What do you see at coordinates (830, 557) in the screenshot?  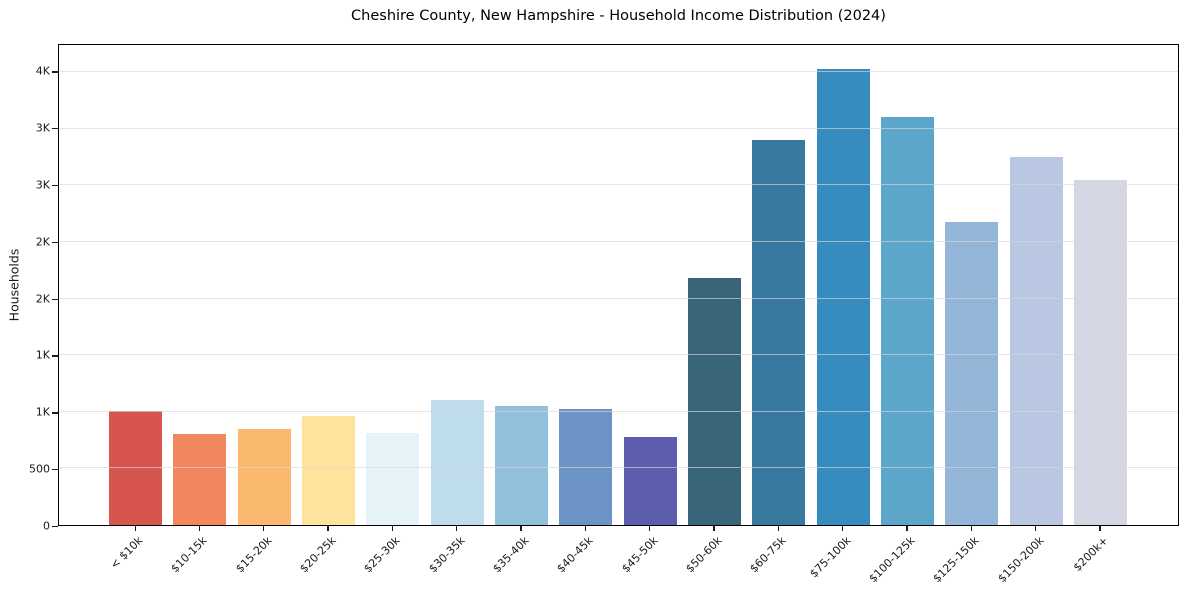 I see `x-tick-label: $75-100k` at bounding box center [830, 557].